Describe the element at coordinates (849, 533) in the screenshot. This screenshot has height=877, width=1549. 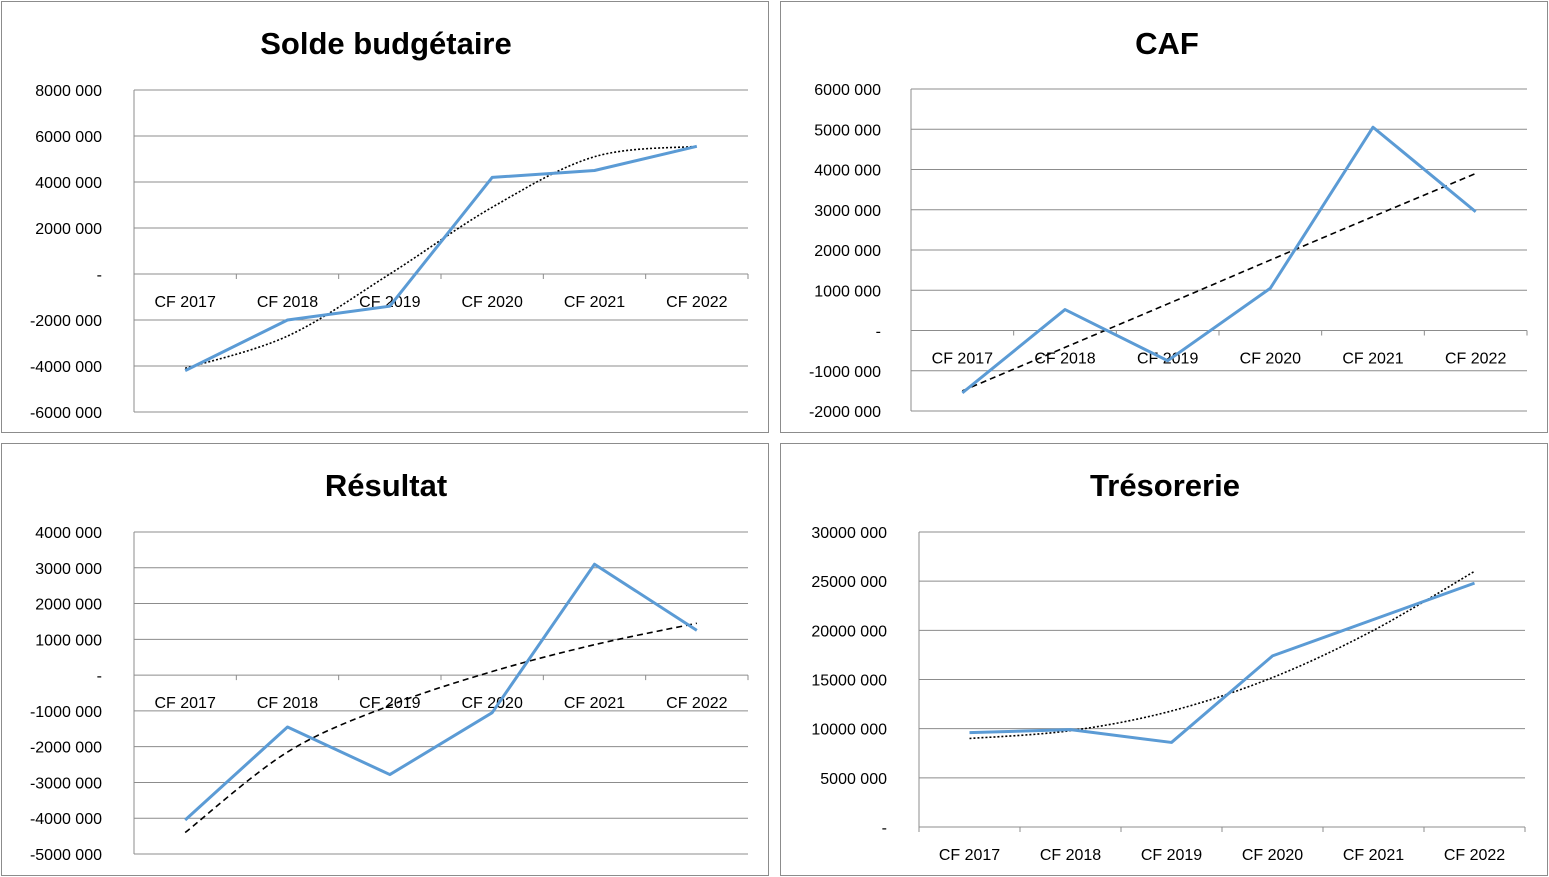
I see `y-tick-label: 30000 000` at that location.